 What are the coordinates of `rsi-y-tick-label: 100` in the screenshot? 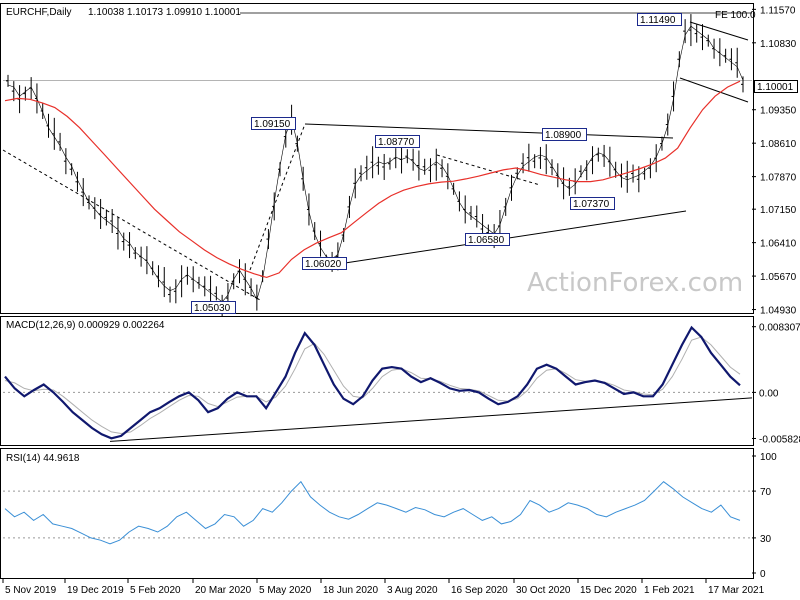 It's located at (768, 457).